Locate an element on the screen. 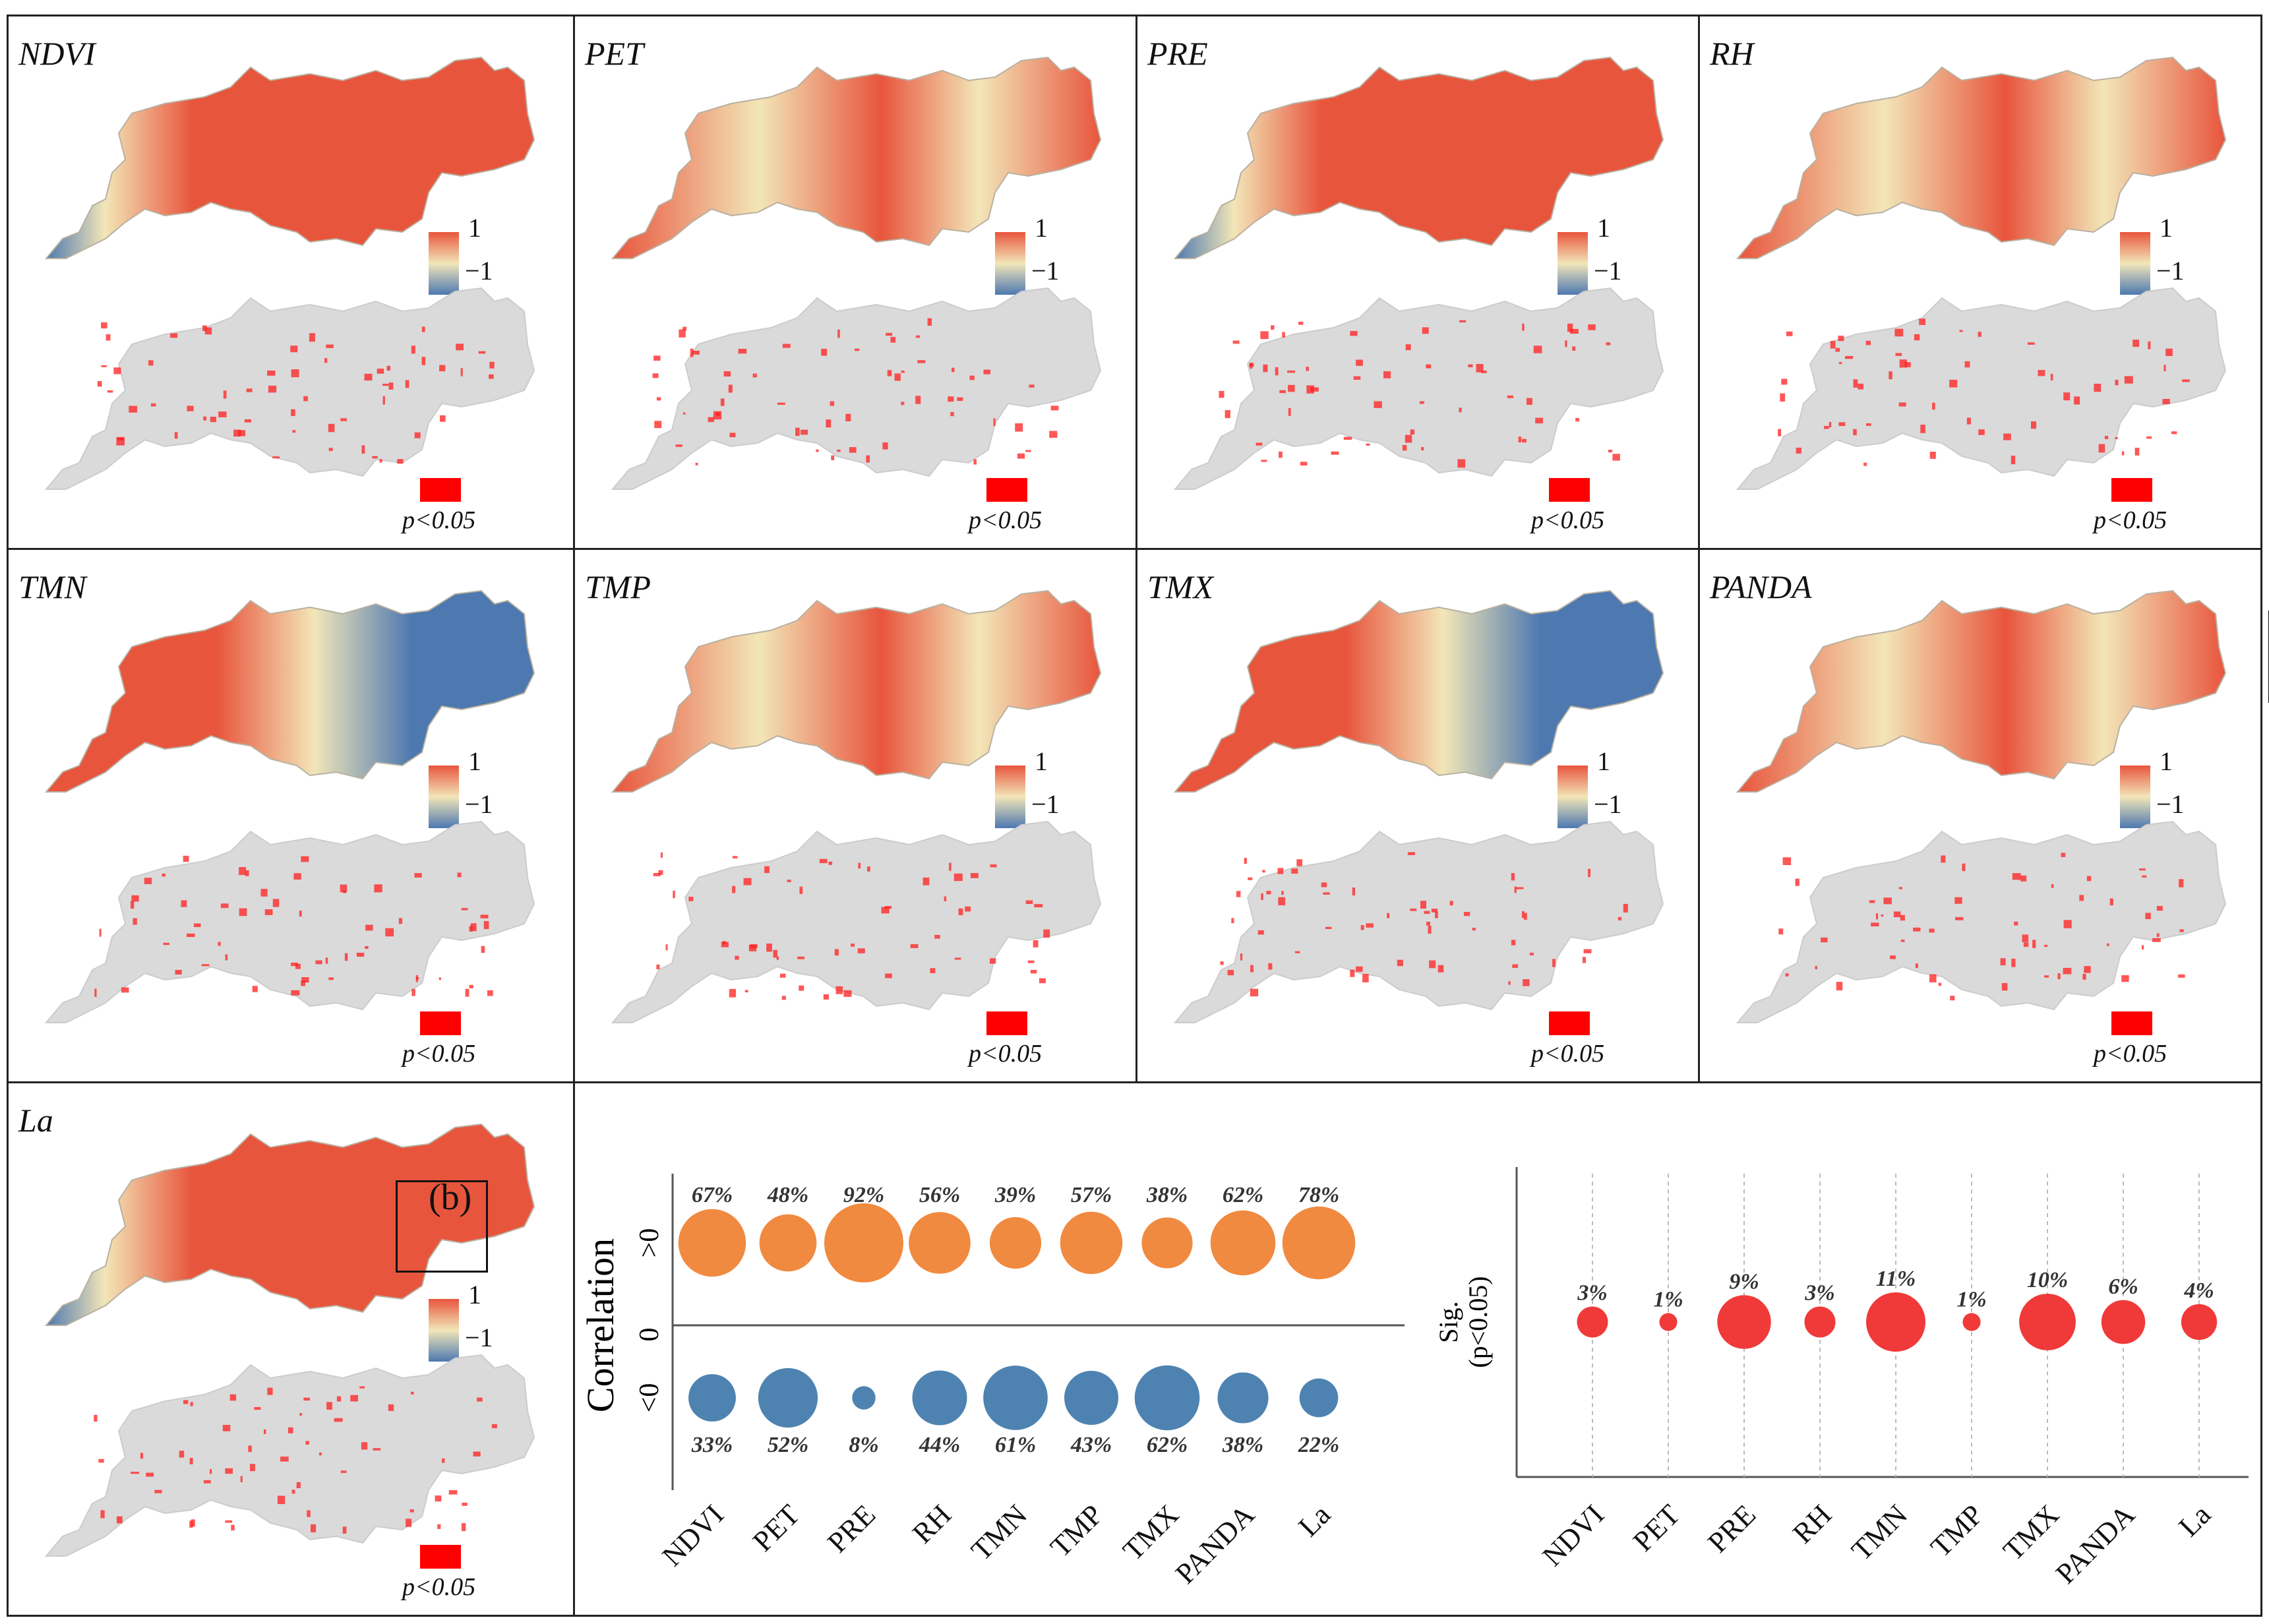  significance-map-rh is located at coordinates (1981, 388).